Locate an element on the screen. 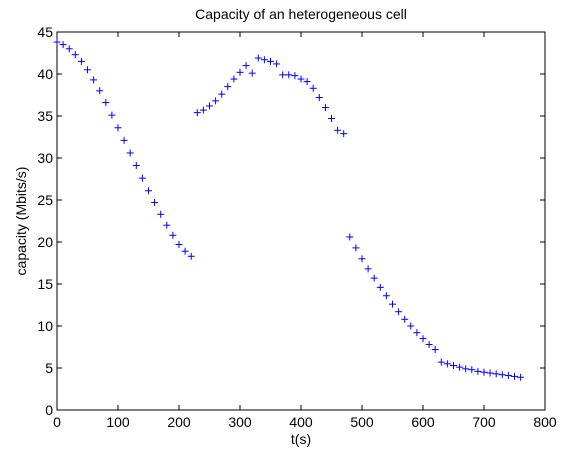 The height and width of the screenshot is (456, 578). y-axis-label: capacity (Mbits/s) is located at coordinates (21, 221).